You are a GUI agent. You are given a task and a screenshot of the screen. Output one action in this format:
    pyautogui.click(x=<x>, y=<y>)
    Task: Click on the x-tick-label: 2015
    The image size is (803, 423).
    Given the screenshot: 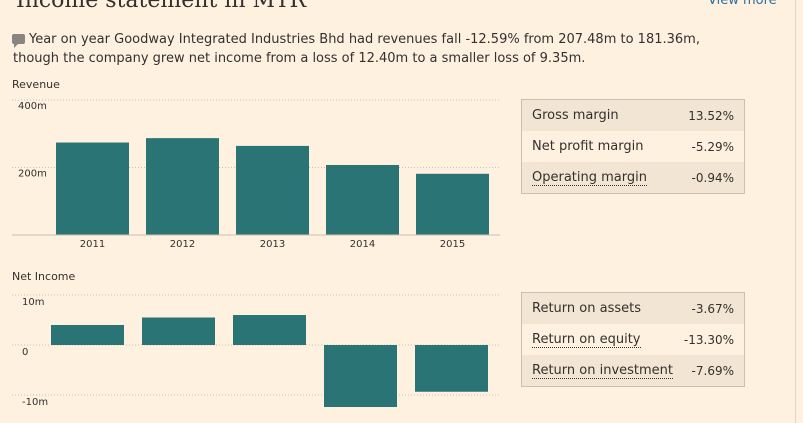 What is the action you would take?
    pyautogui.click(x=452, y=244)
    